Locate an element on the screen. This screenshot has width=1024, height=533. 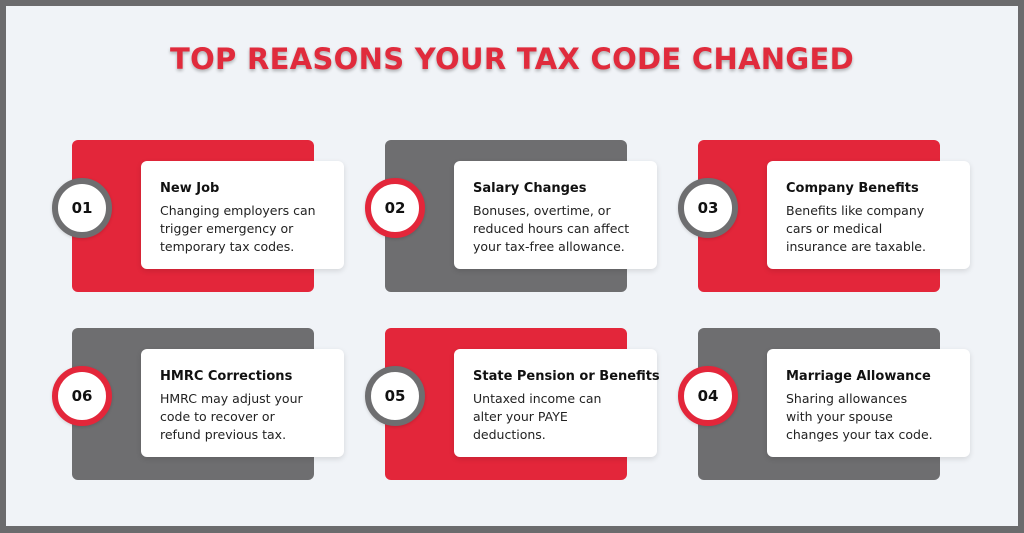
card-heading: Company Benefits is located at coordinates (852, 188).